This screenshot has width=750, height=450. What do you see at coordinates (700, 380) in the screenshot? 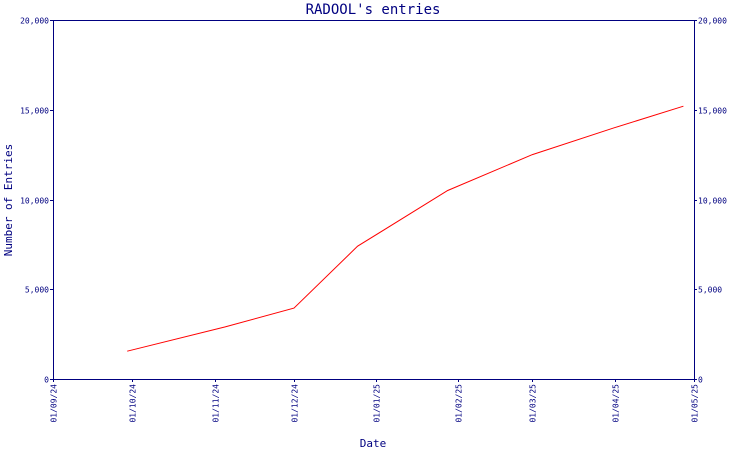
I see `y-tick-label-right: 0` at bounding box center [700, 380].